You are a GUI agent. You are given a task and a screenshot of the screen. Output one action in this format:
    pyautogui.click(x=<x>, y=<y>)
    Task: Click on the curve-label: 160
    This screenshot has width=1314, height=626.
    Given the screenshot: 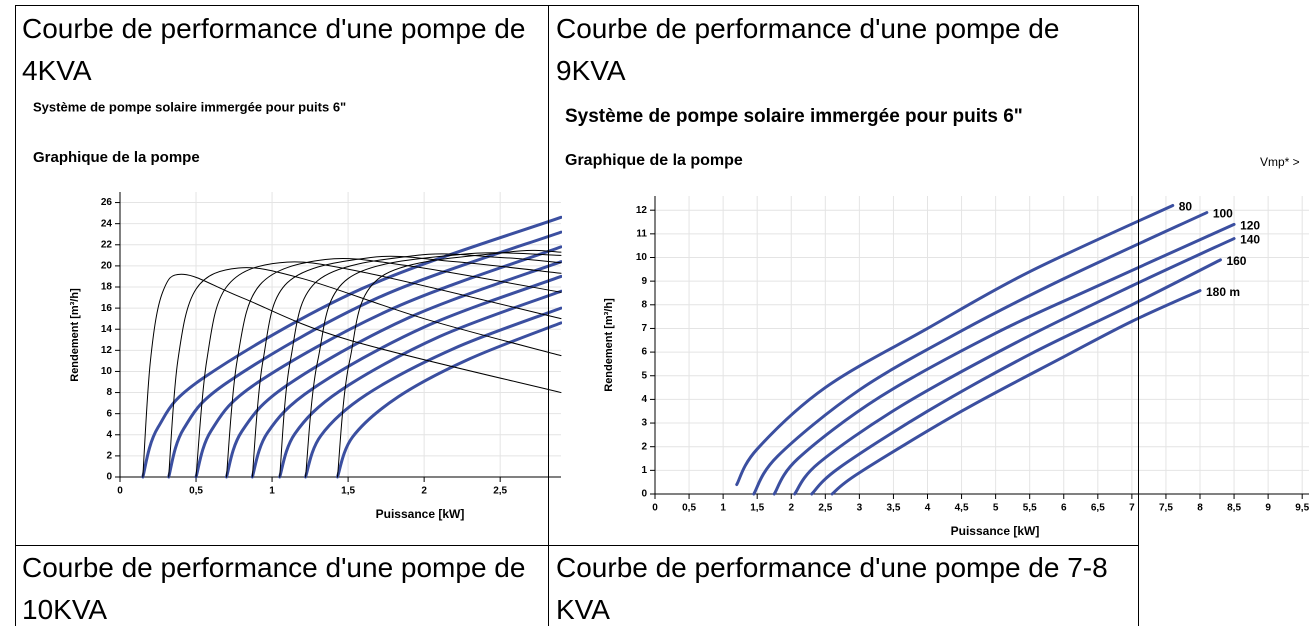 What is the action you would take?
    pyautogui.click(x=1236, y=261)
    